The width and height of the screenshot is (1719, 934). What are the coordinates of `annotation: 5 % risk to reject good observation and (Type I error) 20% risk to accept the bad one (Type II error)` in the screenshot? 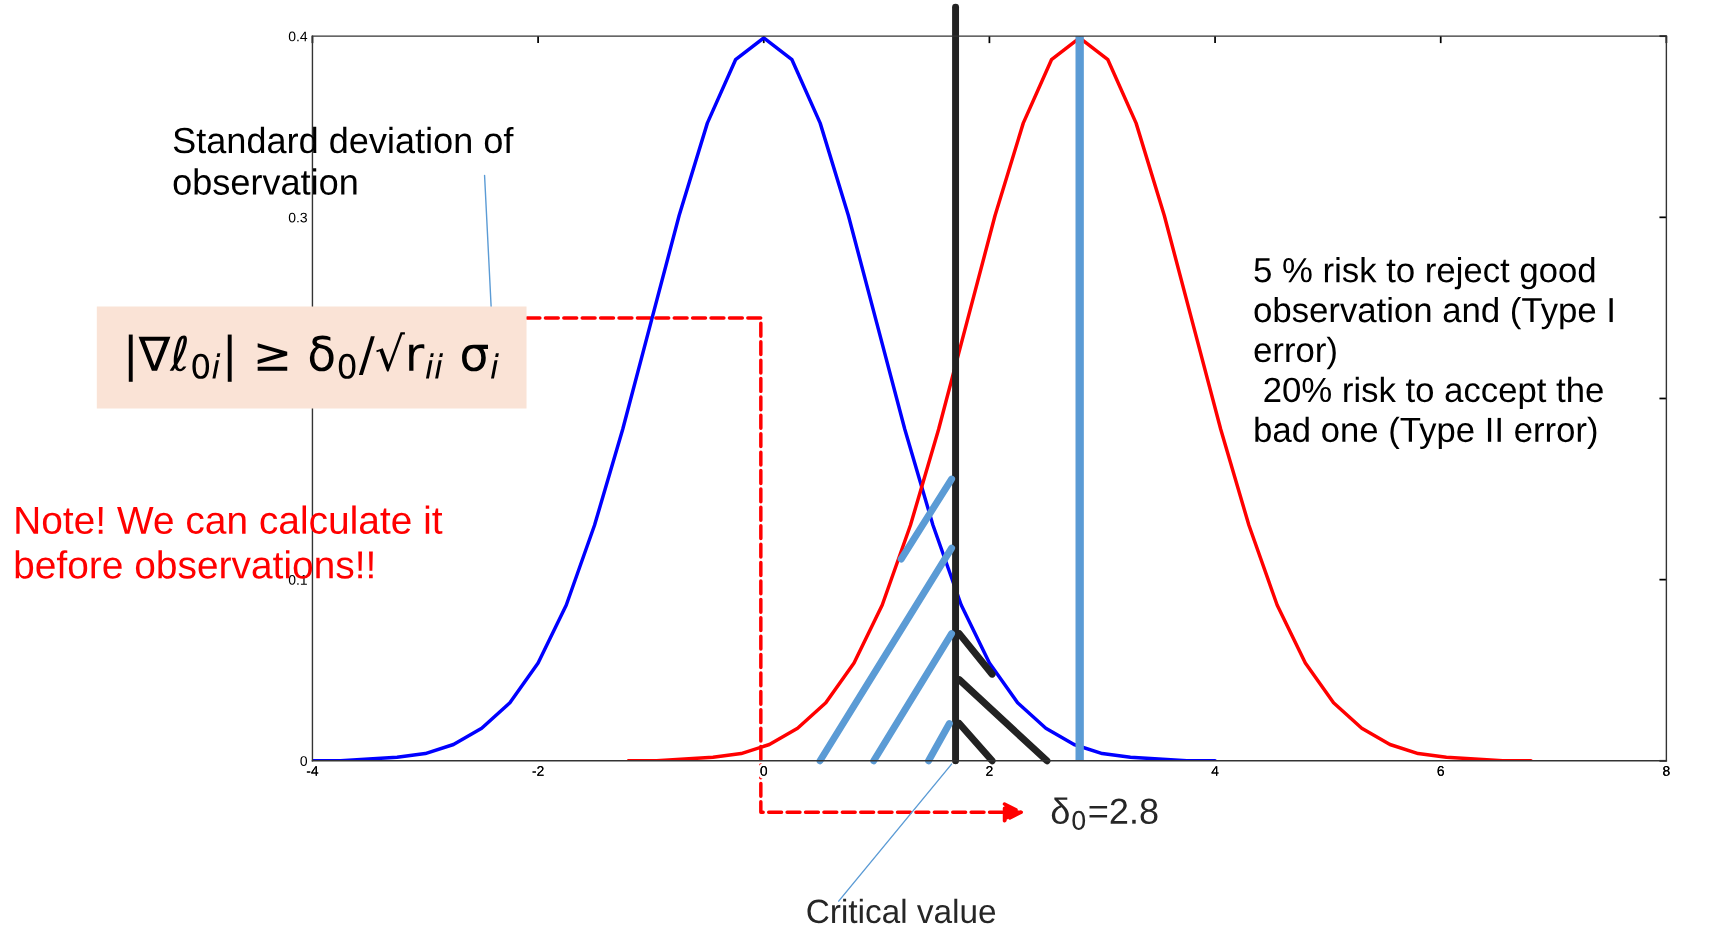 It's located at (1433, 353).